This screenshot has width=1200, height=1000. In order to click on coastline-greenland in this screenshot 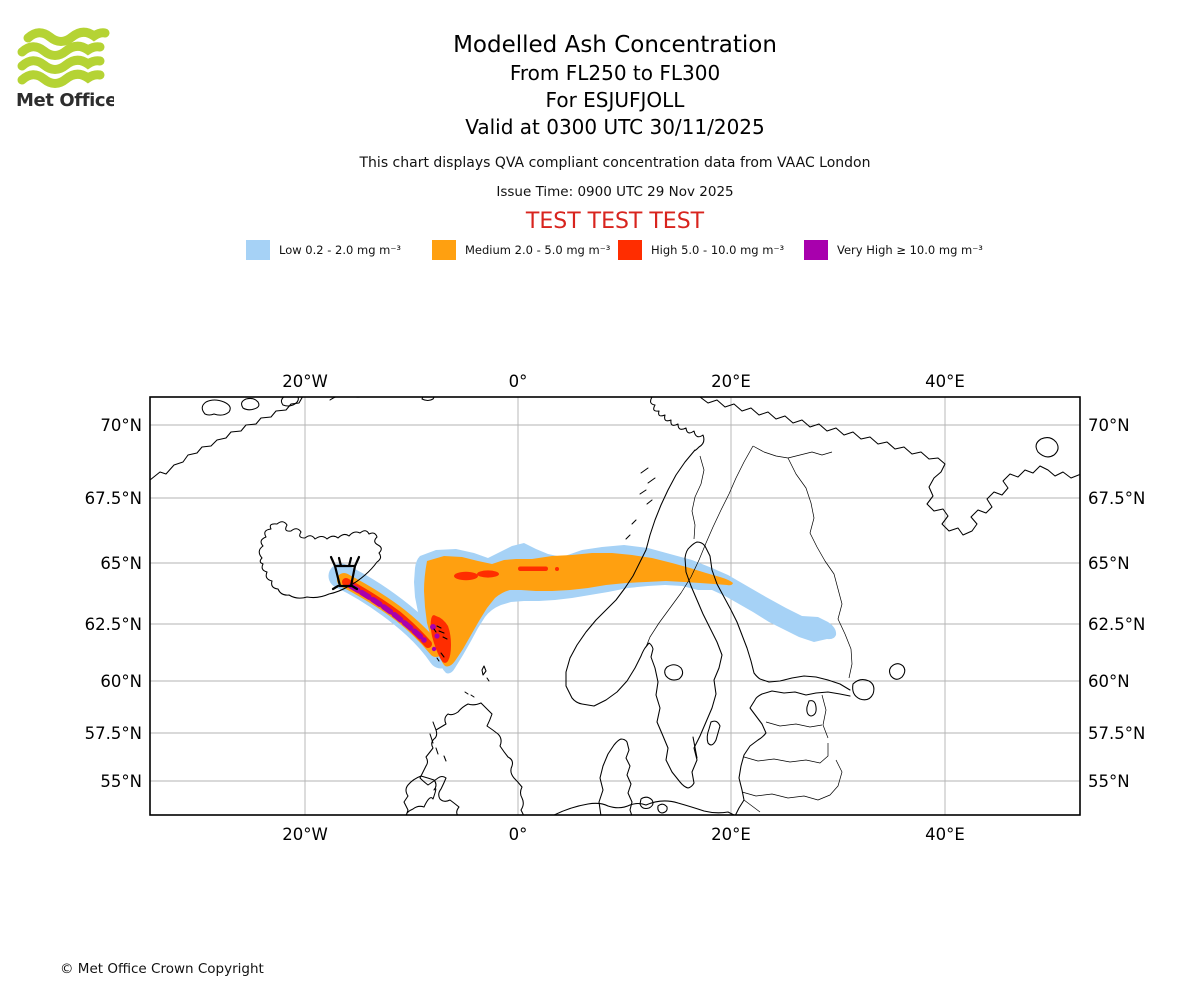, I will do `click(227, 439)`.